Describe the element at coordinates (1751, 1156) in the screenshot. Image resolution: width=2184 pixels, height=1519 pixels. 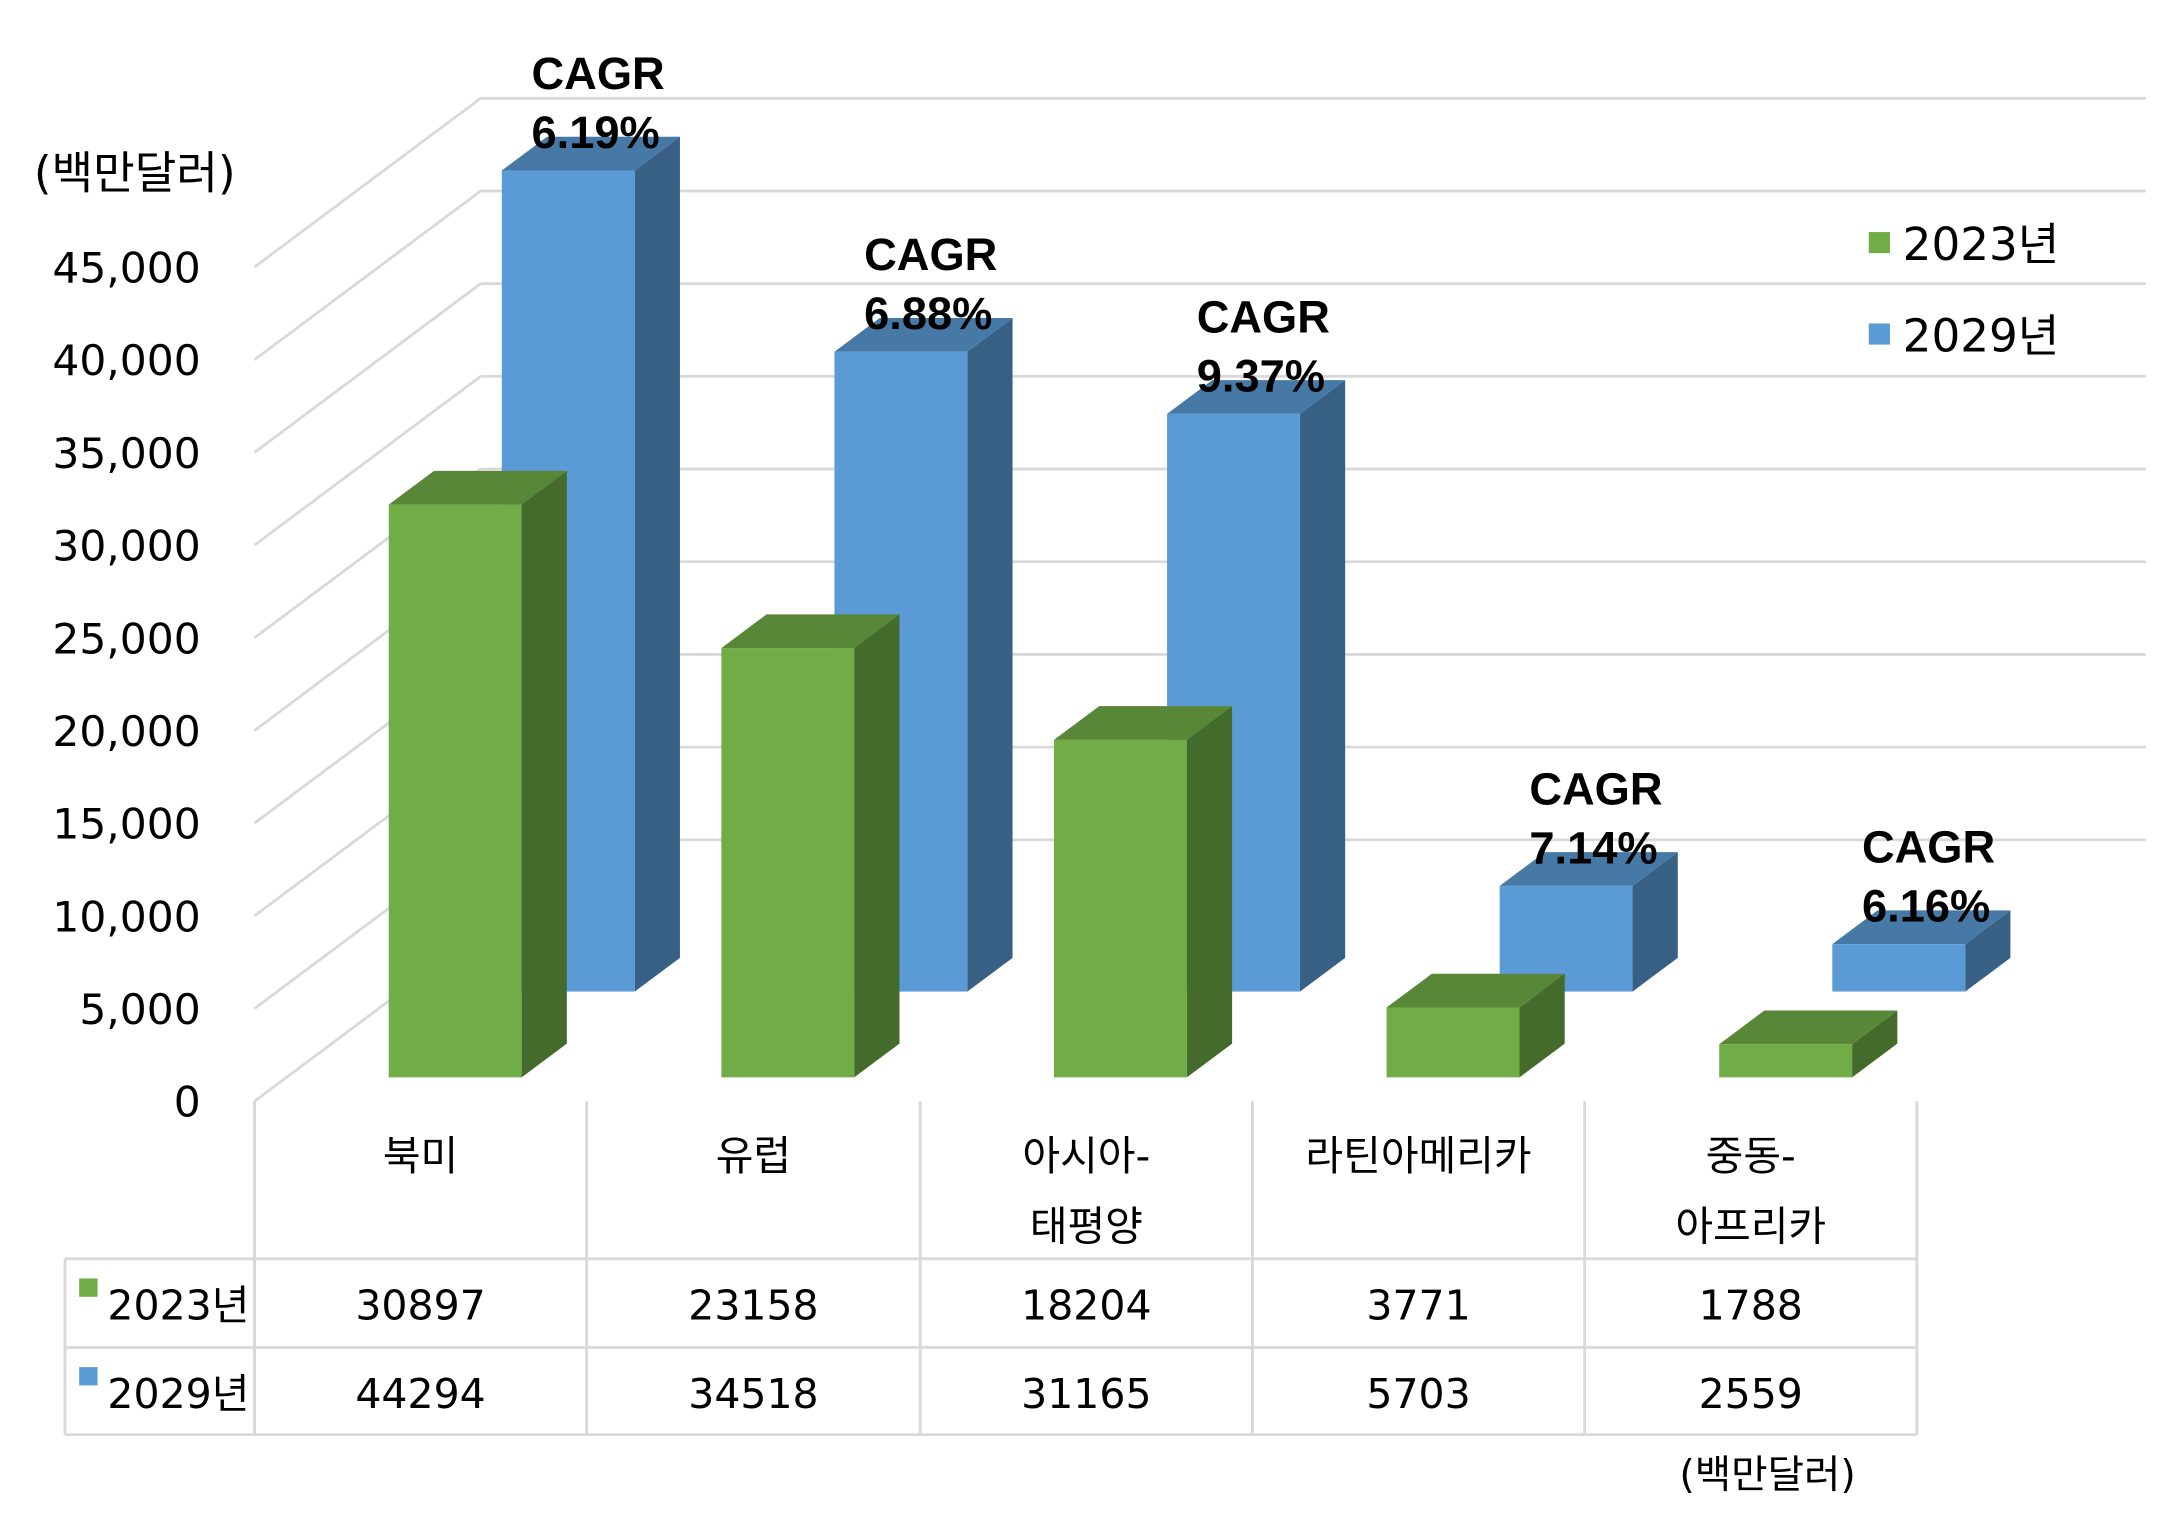
I see `category-label: 중동-` at that location.